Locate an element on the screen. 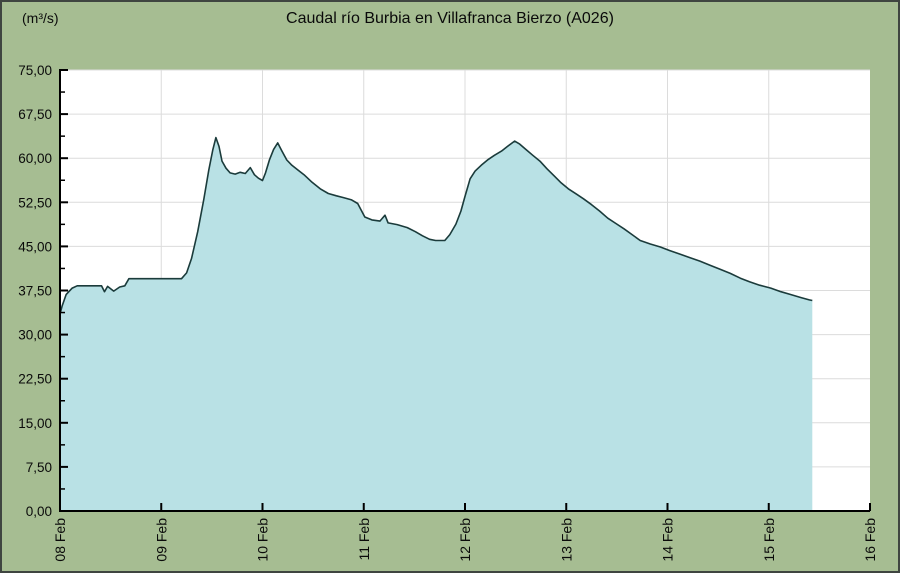  x-tick-label: 11 Feb is located at coordinates (364, 539).